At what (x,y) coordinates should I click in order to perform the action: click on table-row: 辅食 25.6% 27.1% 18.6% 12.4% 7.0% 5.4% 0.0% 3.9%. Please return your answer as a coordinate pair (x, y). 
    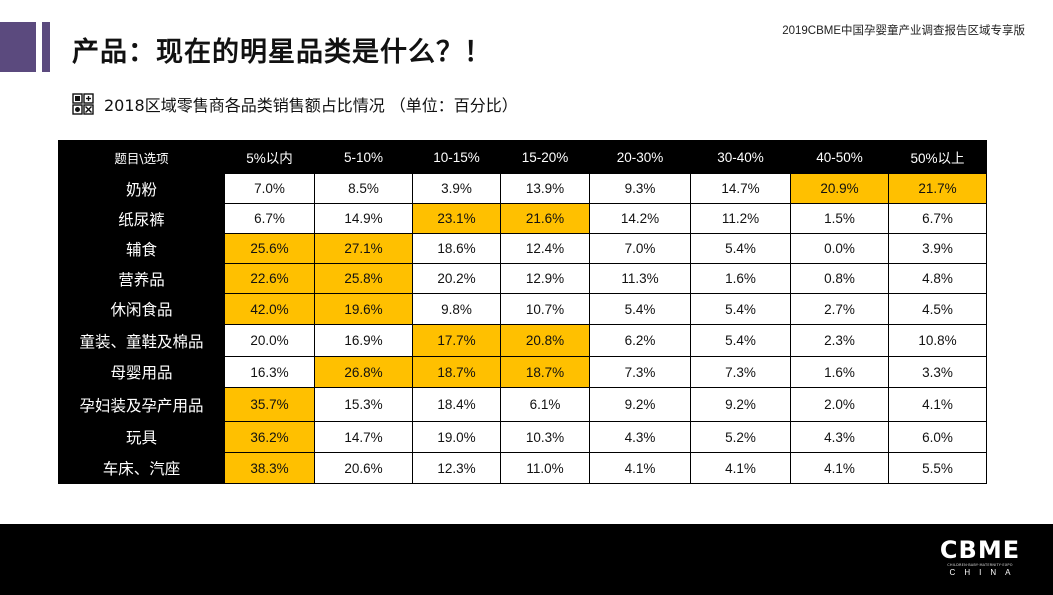
    Looking at the image, I should click on (522, 248).